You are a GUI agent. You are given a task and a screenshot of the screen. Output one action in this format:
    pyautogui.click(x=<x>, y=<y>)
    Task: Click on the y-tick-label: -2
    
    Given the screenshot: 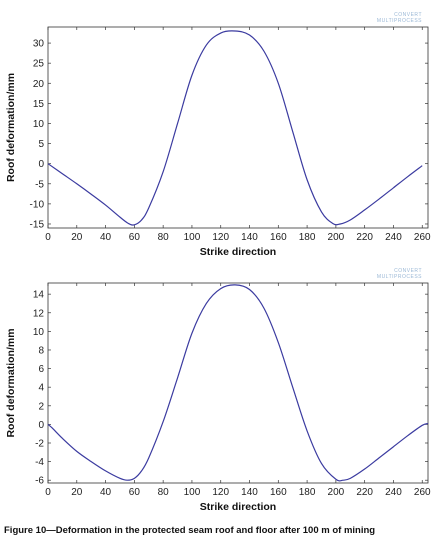 What is the action you would take?
    pyautogui.click(x=39, y=444)
    